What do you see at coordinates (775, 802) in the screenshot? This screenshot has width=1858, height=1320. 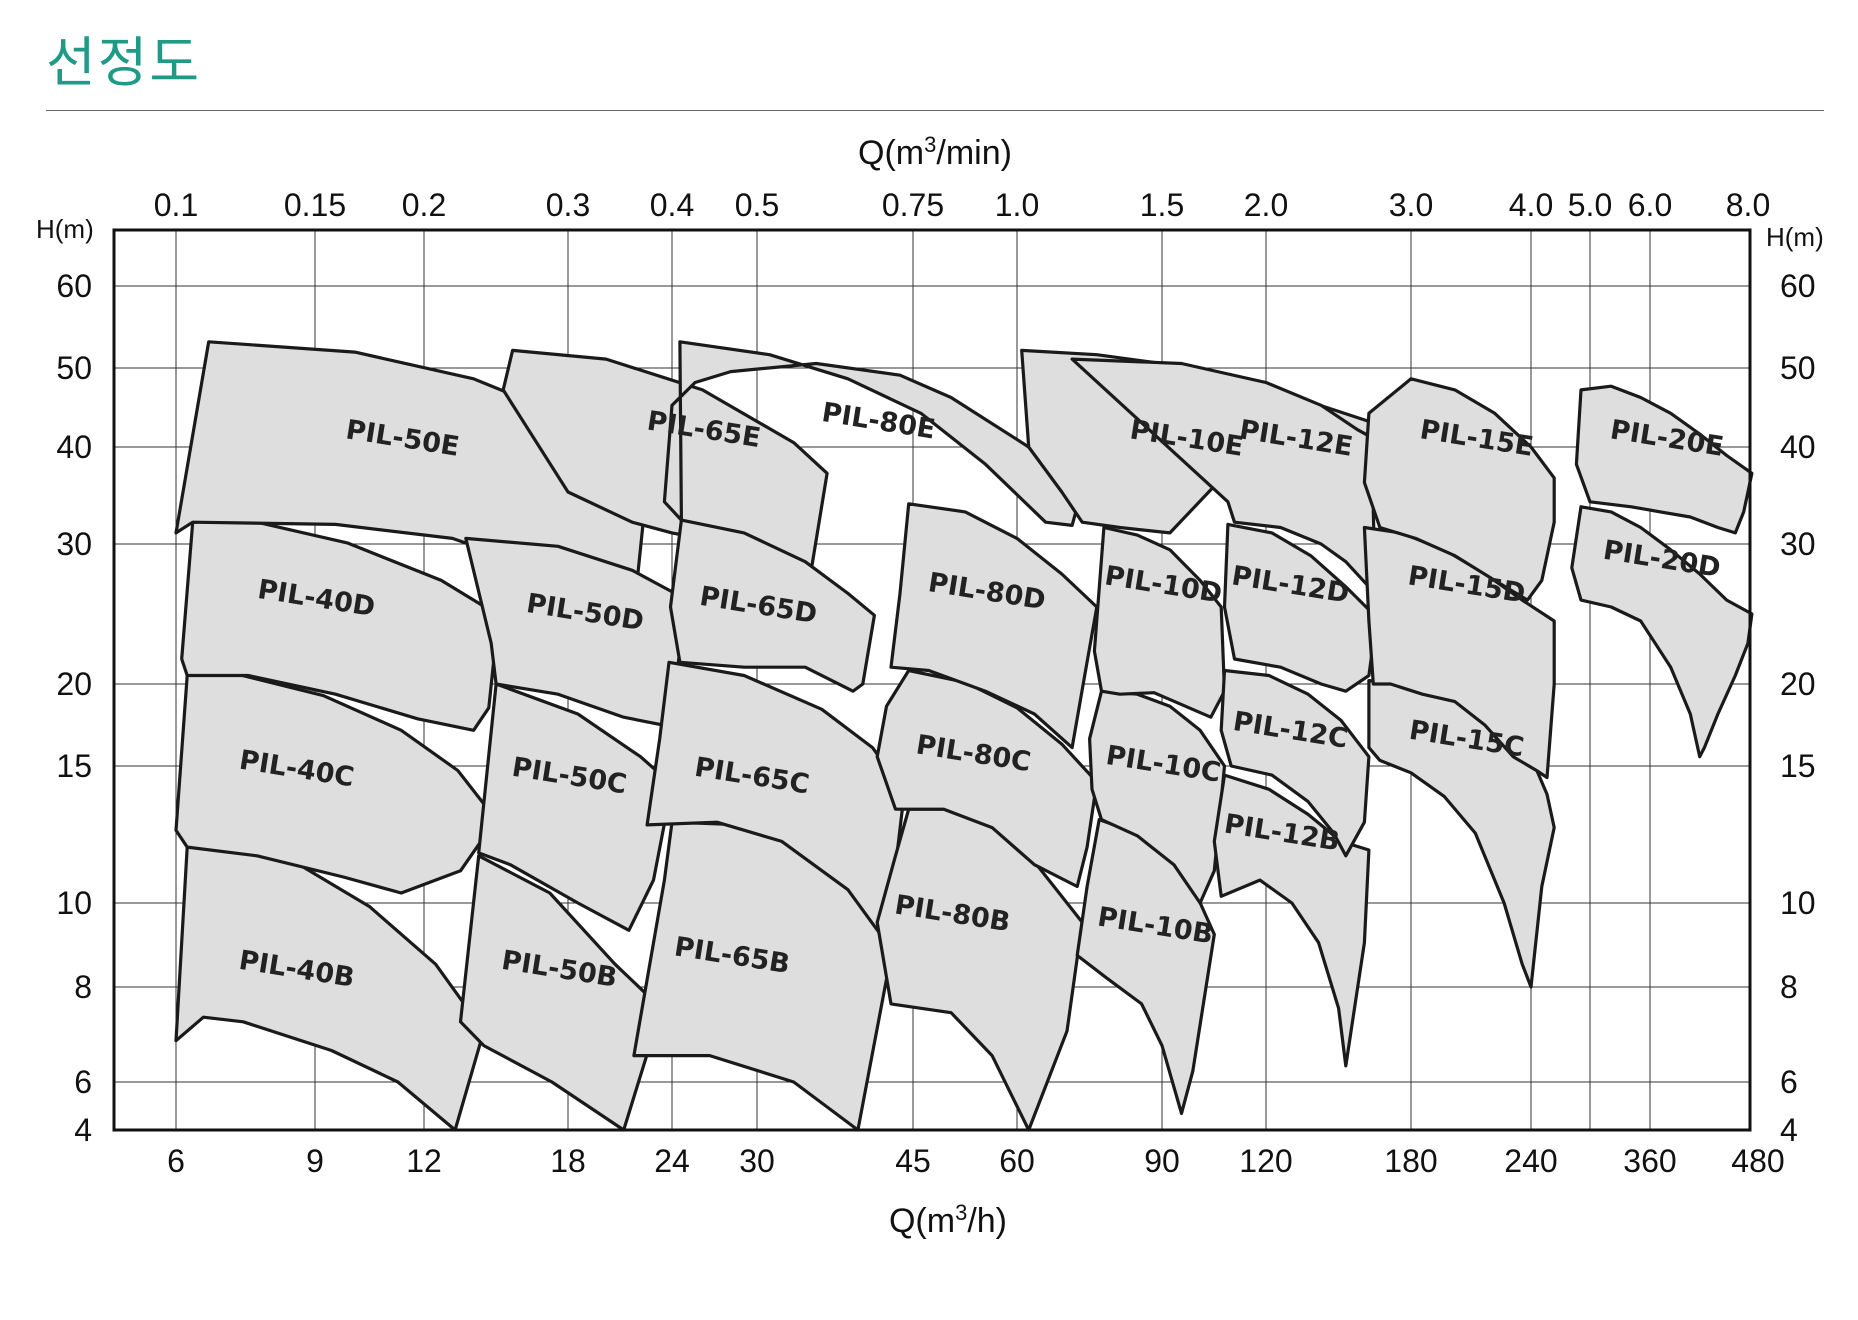 I see `region-pil-65c` at bounding box center [775, 802].